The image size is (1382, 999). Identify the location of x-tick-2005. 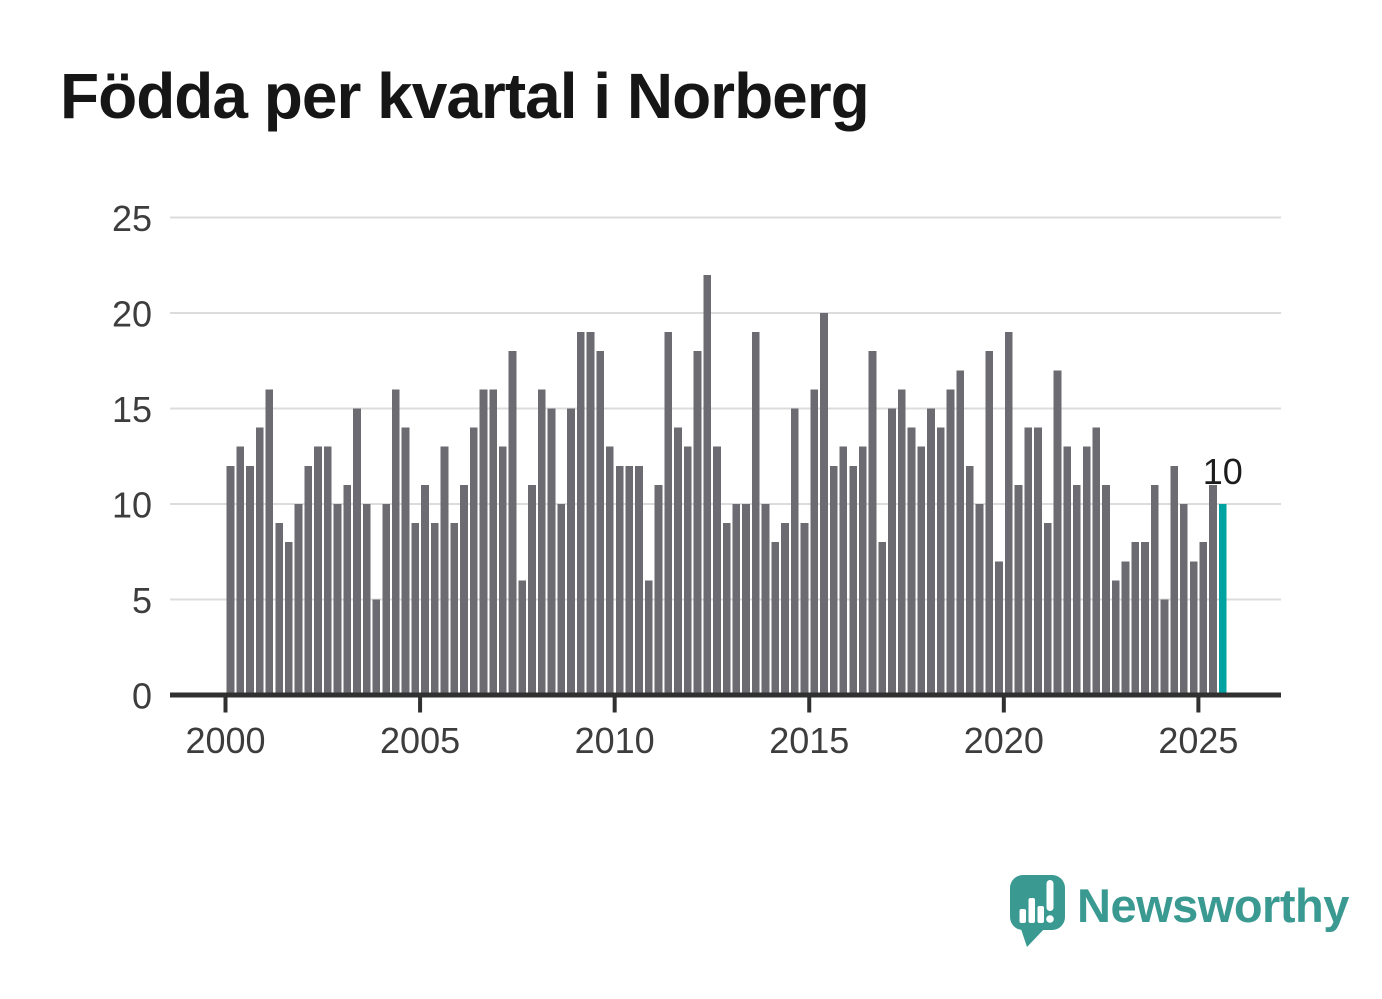
(420, 705).